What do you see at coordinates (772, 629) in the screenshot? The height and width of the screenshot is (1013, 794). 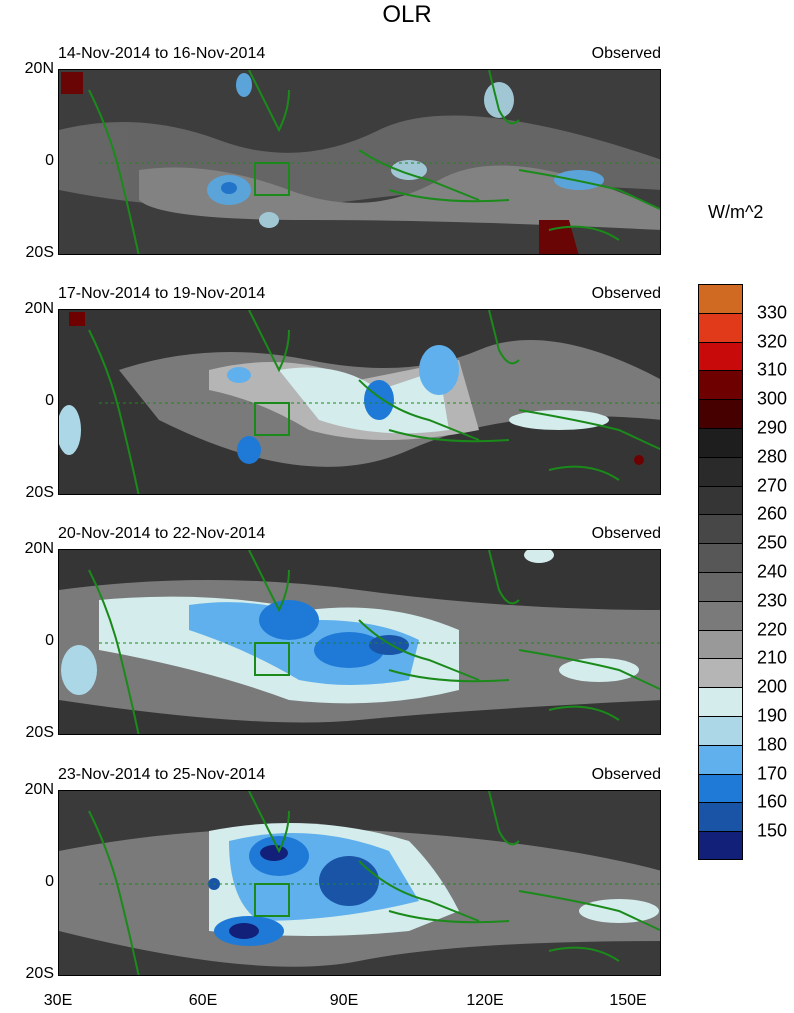 I see `colorbar-label: 220` at bounding box center [772, 629].